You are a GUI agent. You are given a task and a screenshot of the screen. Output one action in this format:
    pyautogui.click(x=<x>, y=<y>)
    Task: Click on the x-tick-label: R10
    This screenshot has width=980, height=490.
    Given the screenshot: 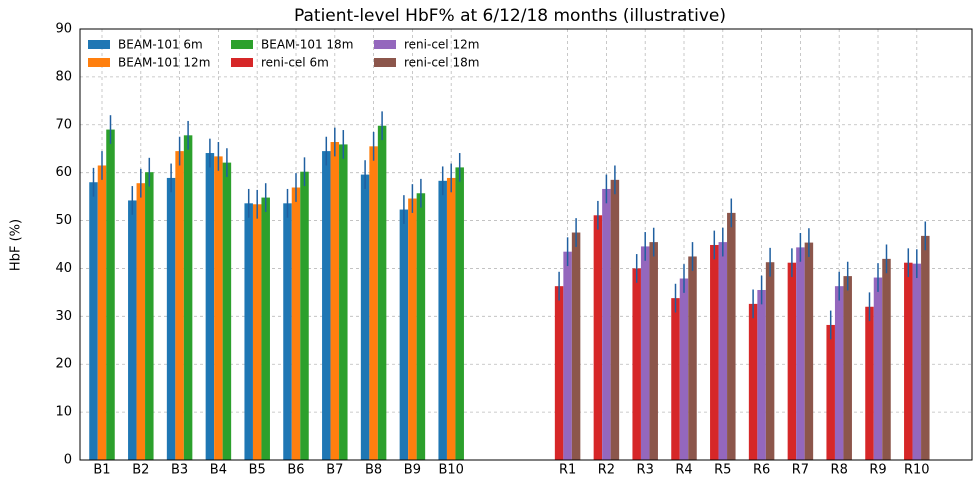 What is the action you would take?
    pyautogui.click(x=917, y=470)
    